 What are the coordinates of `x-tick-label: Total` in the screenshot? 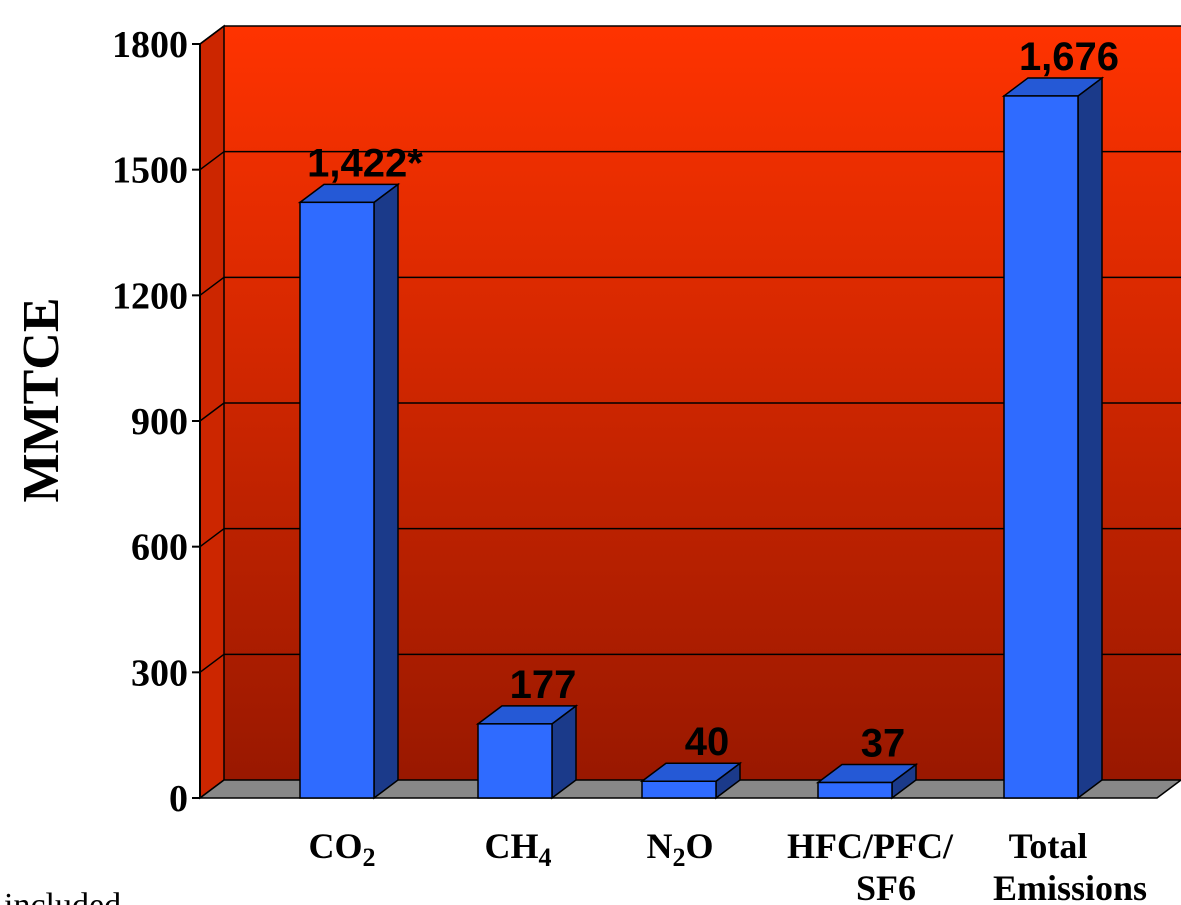 It's located at (1048, 846).